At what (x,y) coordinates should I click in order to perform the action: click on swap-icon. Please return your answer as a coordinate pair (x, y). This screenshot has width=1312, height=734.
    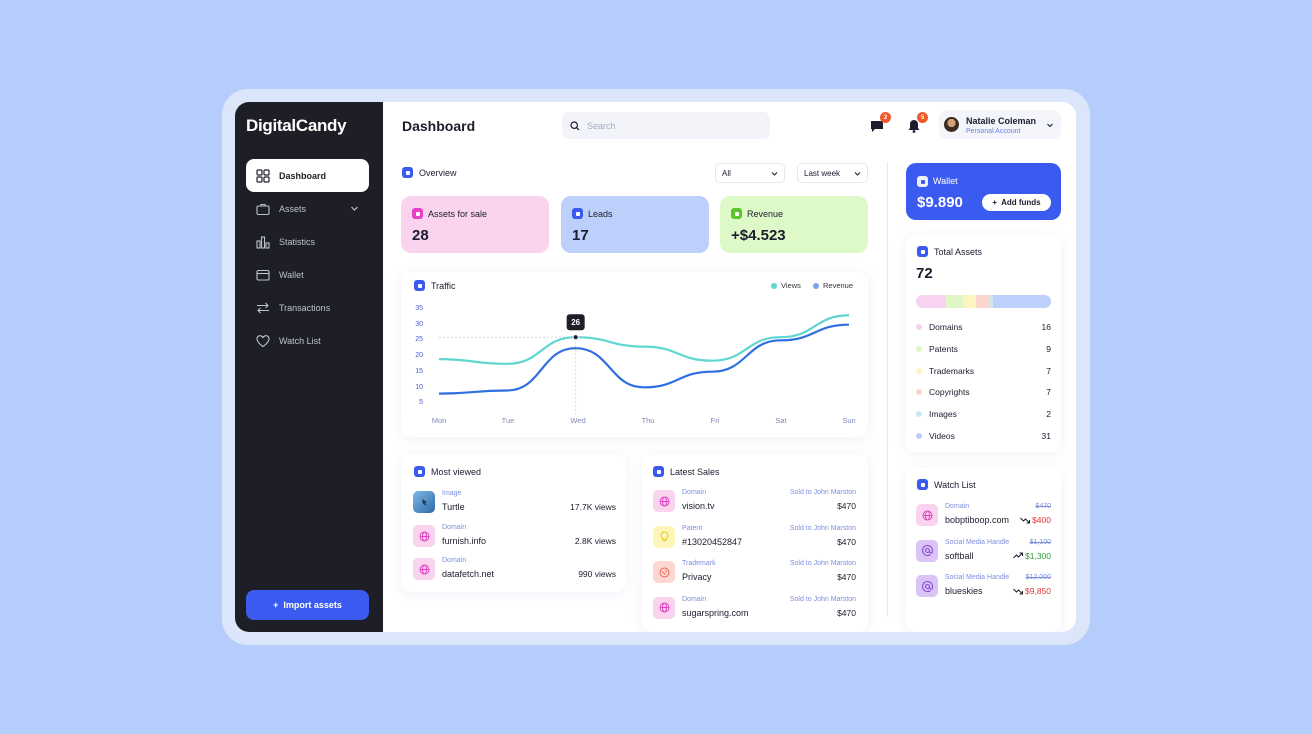
    Looking at the image, I should click on (263, 307).